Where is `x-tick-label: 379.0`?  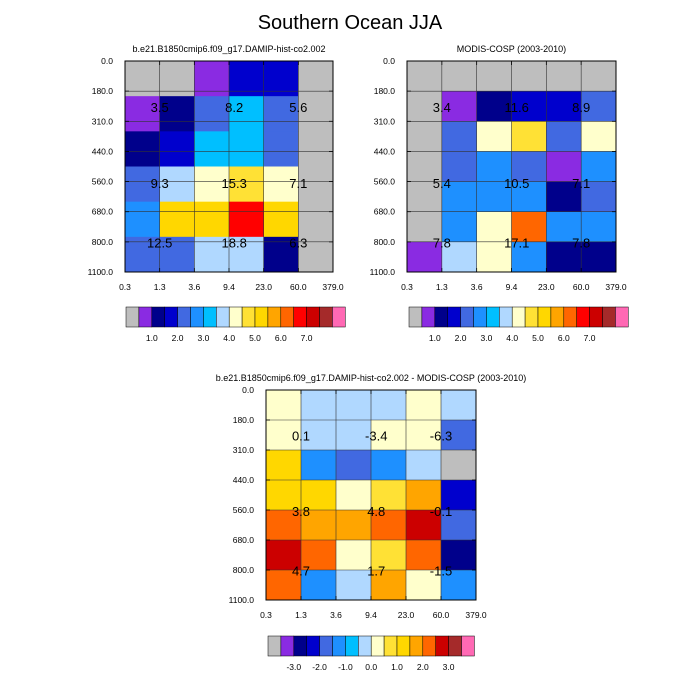
x-tick-label: 379.0 is located at coordinates (333, 287).